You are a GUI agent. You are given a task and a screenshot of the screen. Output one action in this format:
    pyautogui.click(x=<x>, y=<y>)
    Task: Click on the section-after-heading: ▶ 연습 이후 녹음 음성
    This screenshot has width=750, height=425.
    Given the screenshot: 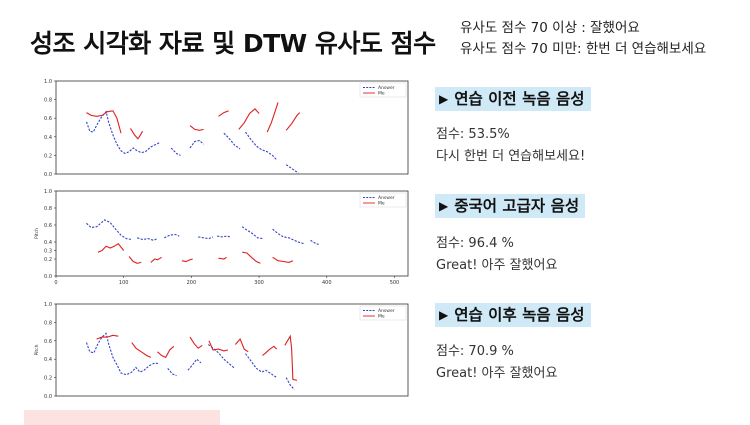 What is the action you would take?
    pyautogui.click(x=513, y=315)
    